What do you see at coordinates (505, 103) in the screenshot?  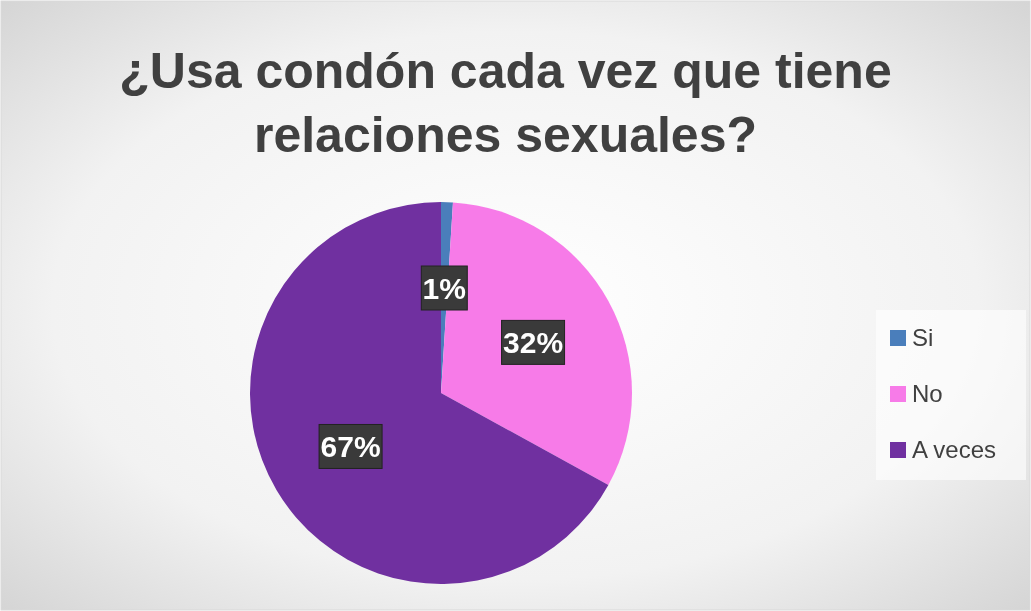 I see `chart-title: ¿Usa condón cada vez que tiene relaciones sexuales?` at bounding box center [505, 103].